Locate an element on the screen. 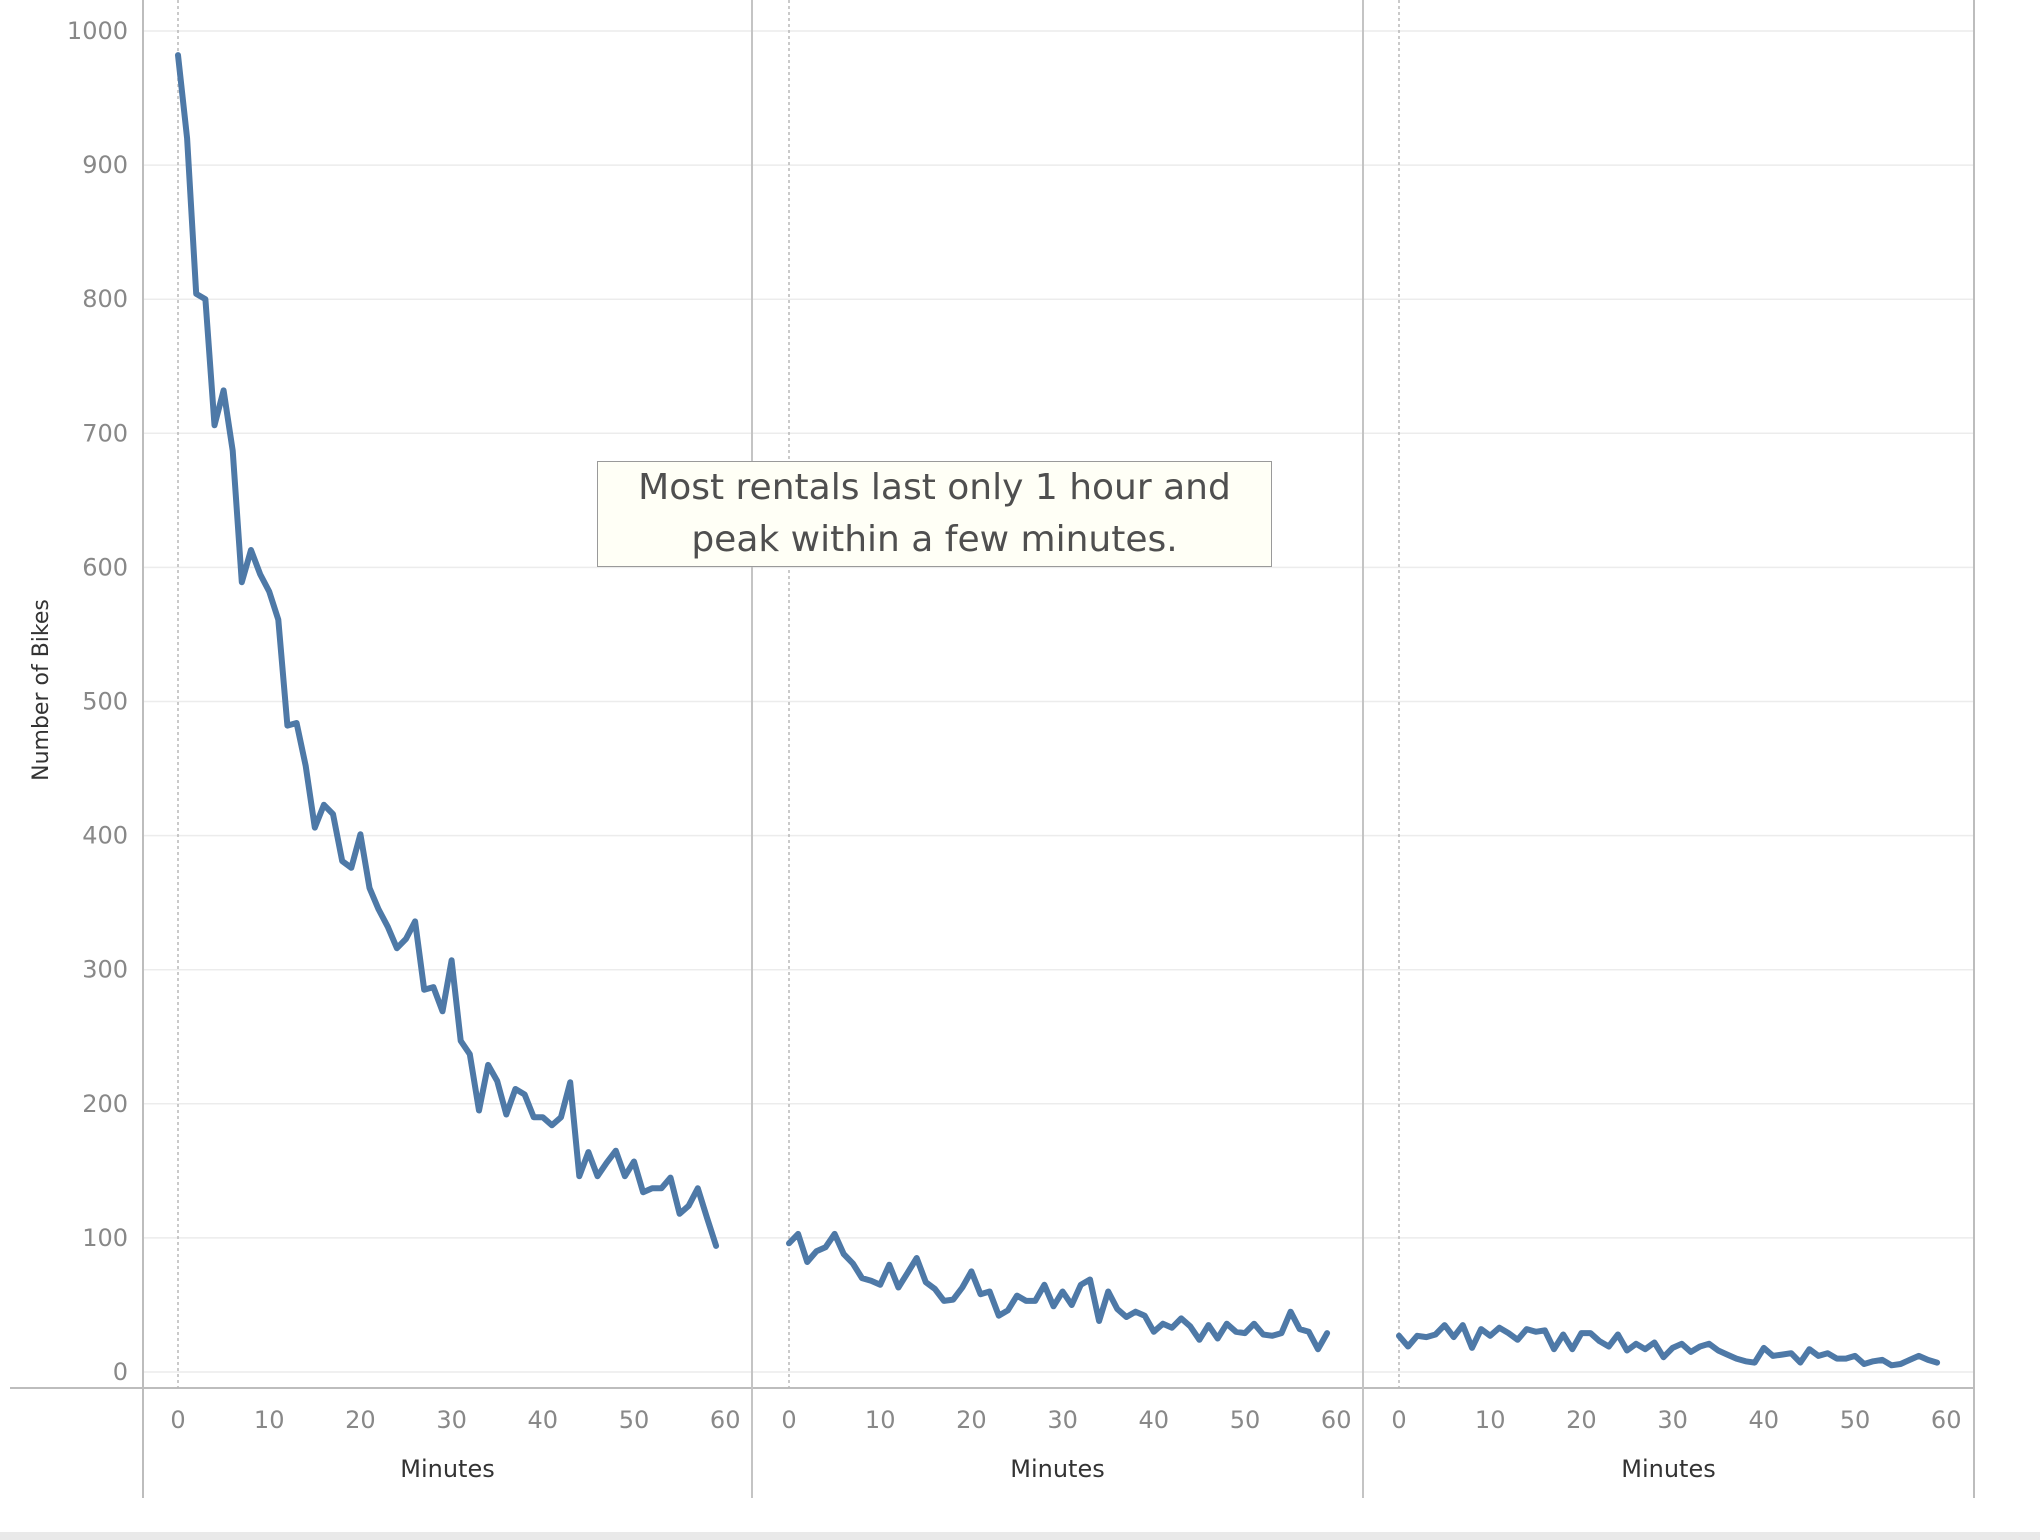  annotation-line-2: peak within a few minutes. is located at coordinates (934, 539).